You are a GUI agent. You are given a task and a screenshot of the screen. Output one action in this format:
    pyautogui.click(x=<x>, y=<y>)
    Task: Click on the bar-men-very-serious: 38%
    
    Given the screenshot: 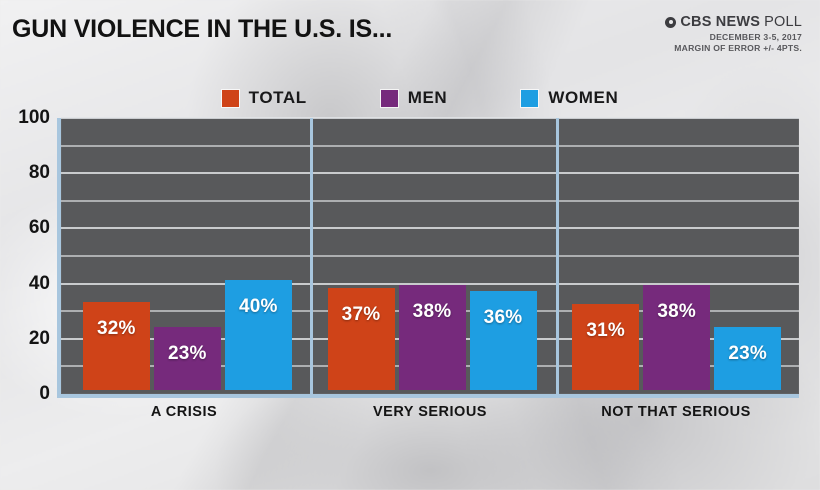 What is the action you would take?
    pyautogui.click(x=432, y=337)
    